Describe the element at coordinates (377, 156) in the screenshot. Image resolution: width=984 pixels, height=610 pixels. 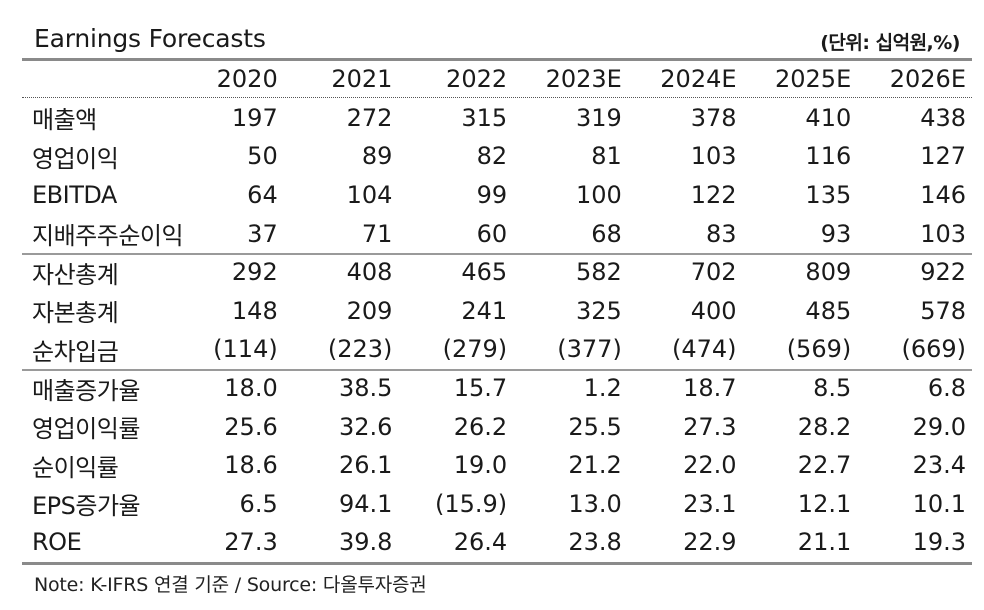
I see `table-cell: 89` at that location.